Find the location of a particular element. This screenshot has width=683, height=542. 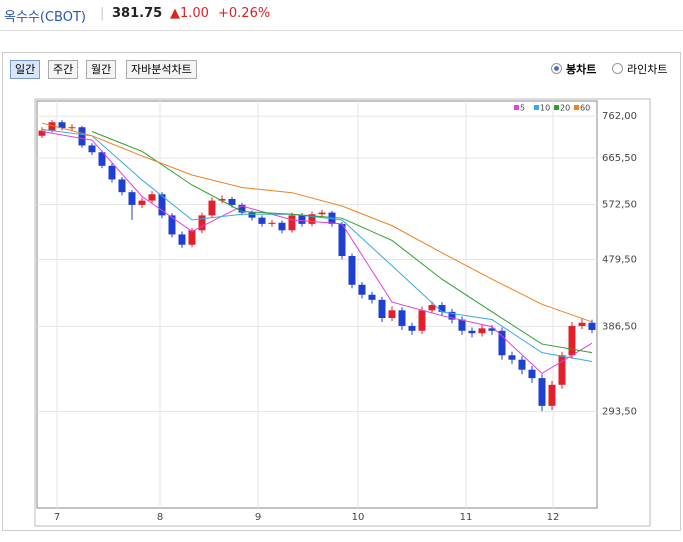

price: 381.75 is located at coordinates (137, 13).